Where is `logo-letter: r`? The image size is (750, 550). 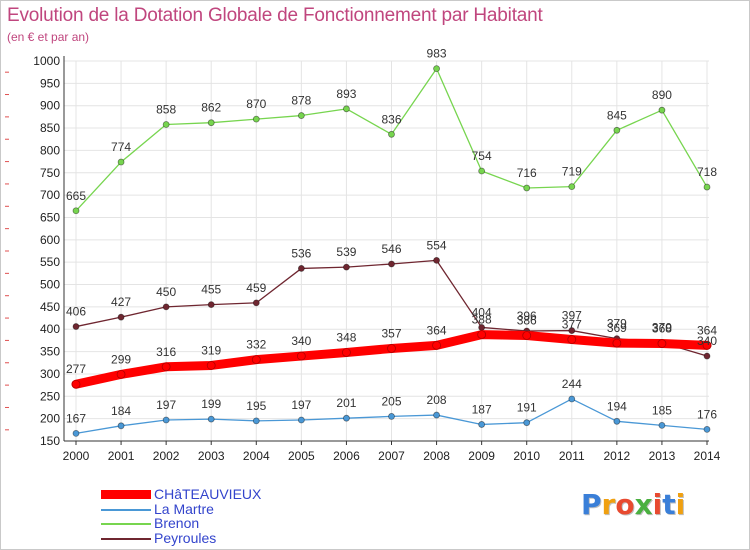 logo-letter: r is located at coordinates (608, 504).